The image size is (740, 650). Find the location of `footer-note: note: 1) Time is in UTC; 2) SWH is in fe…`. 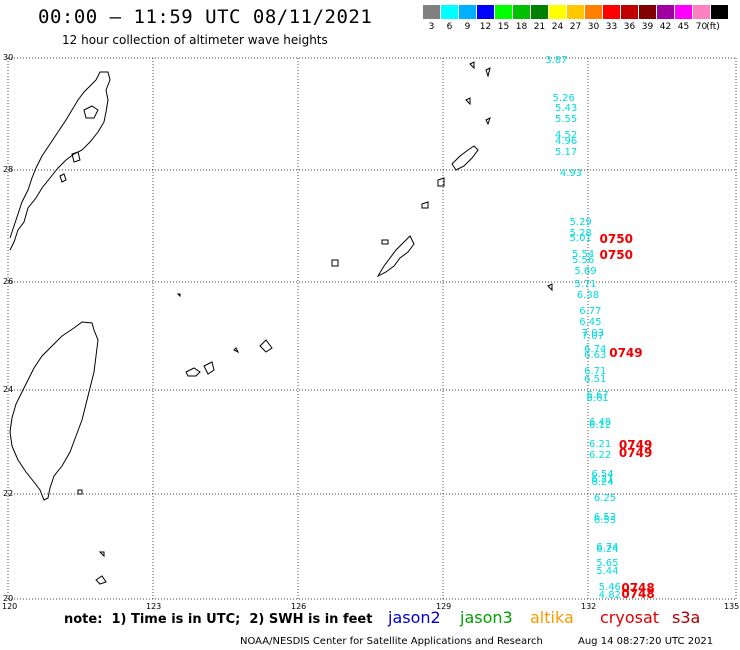

footer-note: note: 1) Time is in UTC; 2) SWH is in fe… is located at coordinates (218, 619).